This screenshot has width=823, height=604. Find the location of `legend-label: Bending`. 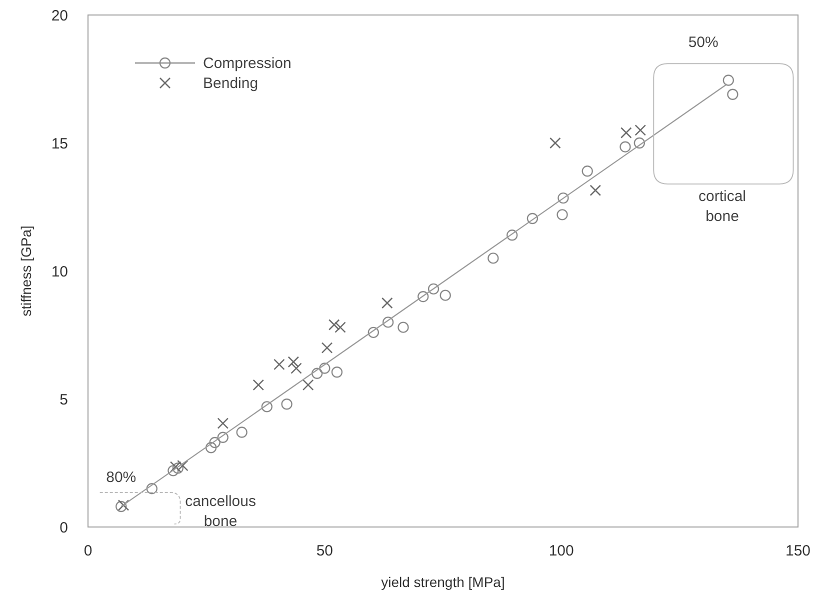

legend-label: Bending is located at coordinates (230, 83).